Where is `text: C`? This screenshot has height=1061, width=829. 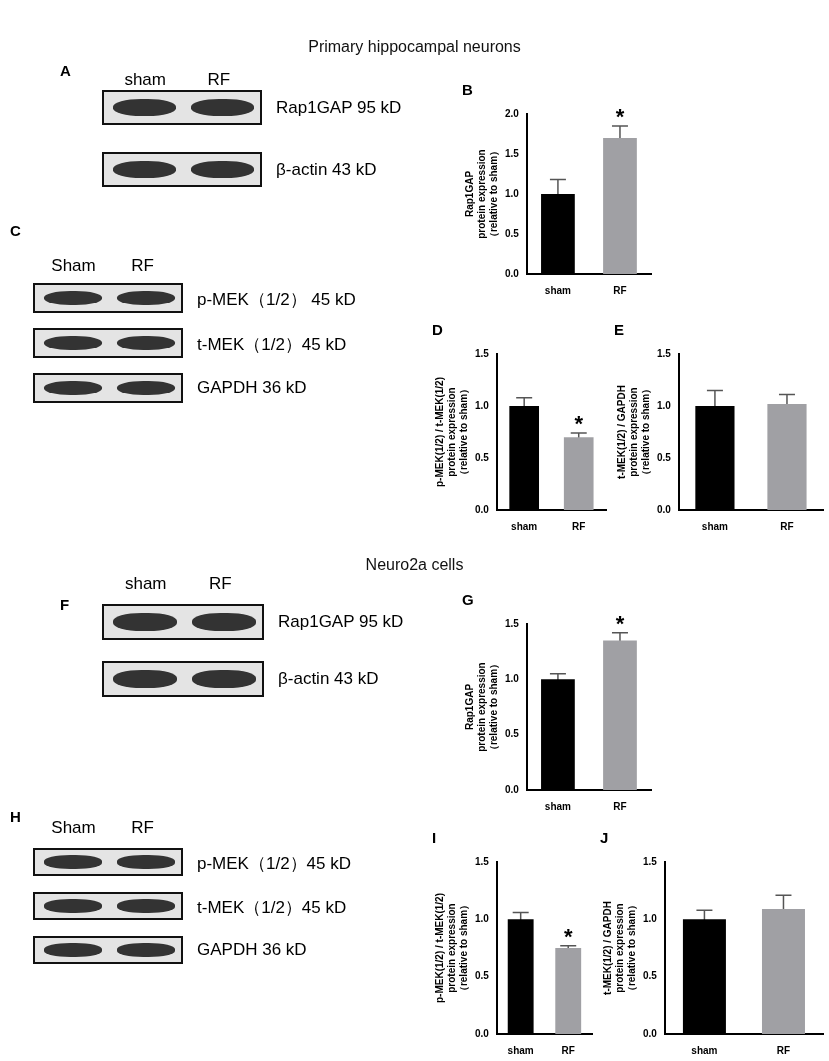 text: C is located at coordinates (15, 230).